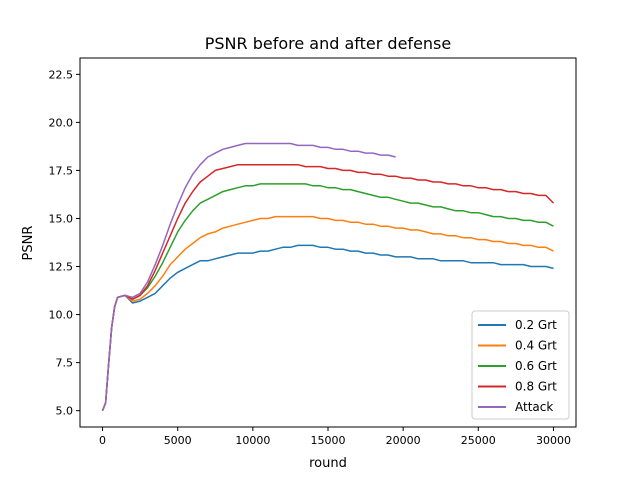  I want to click on y-tick-label: 20.0, so click(61, 122).